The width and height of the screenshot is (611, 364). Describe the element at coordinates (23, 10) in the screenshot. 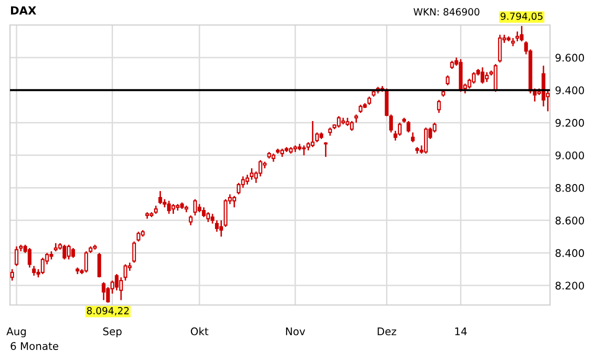

I see `chart-title: DAX` at that location.